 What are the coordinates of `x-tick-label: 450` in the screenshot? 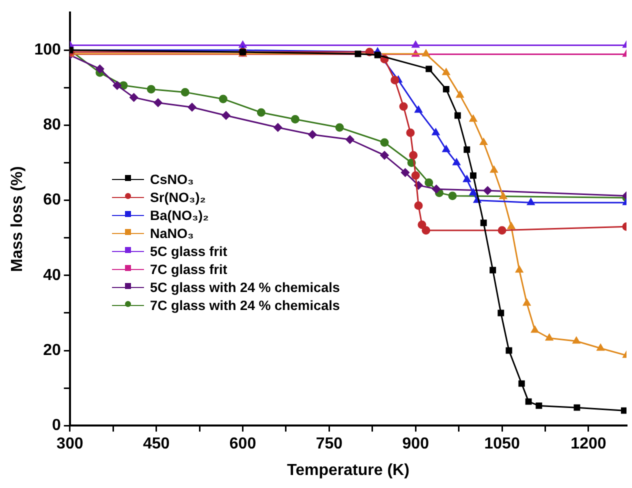 It's located at (156, 444).